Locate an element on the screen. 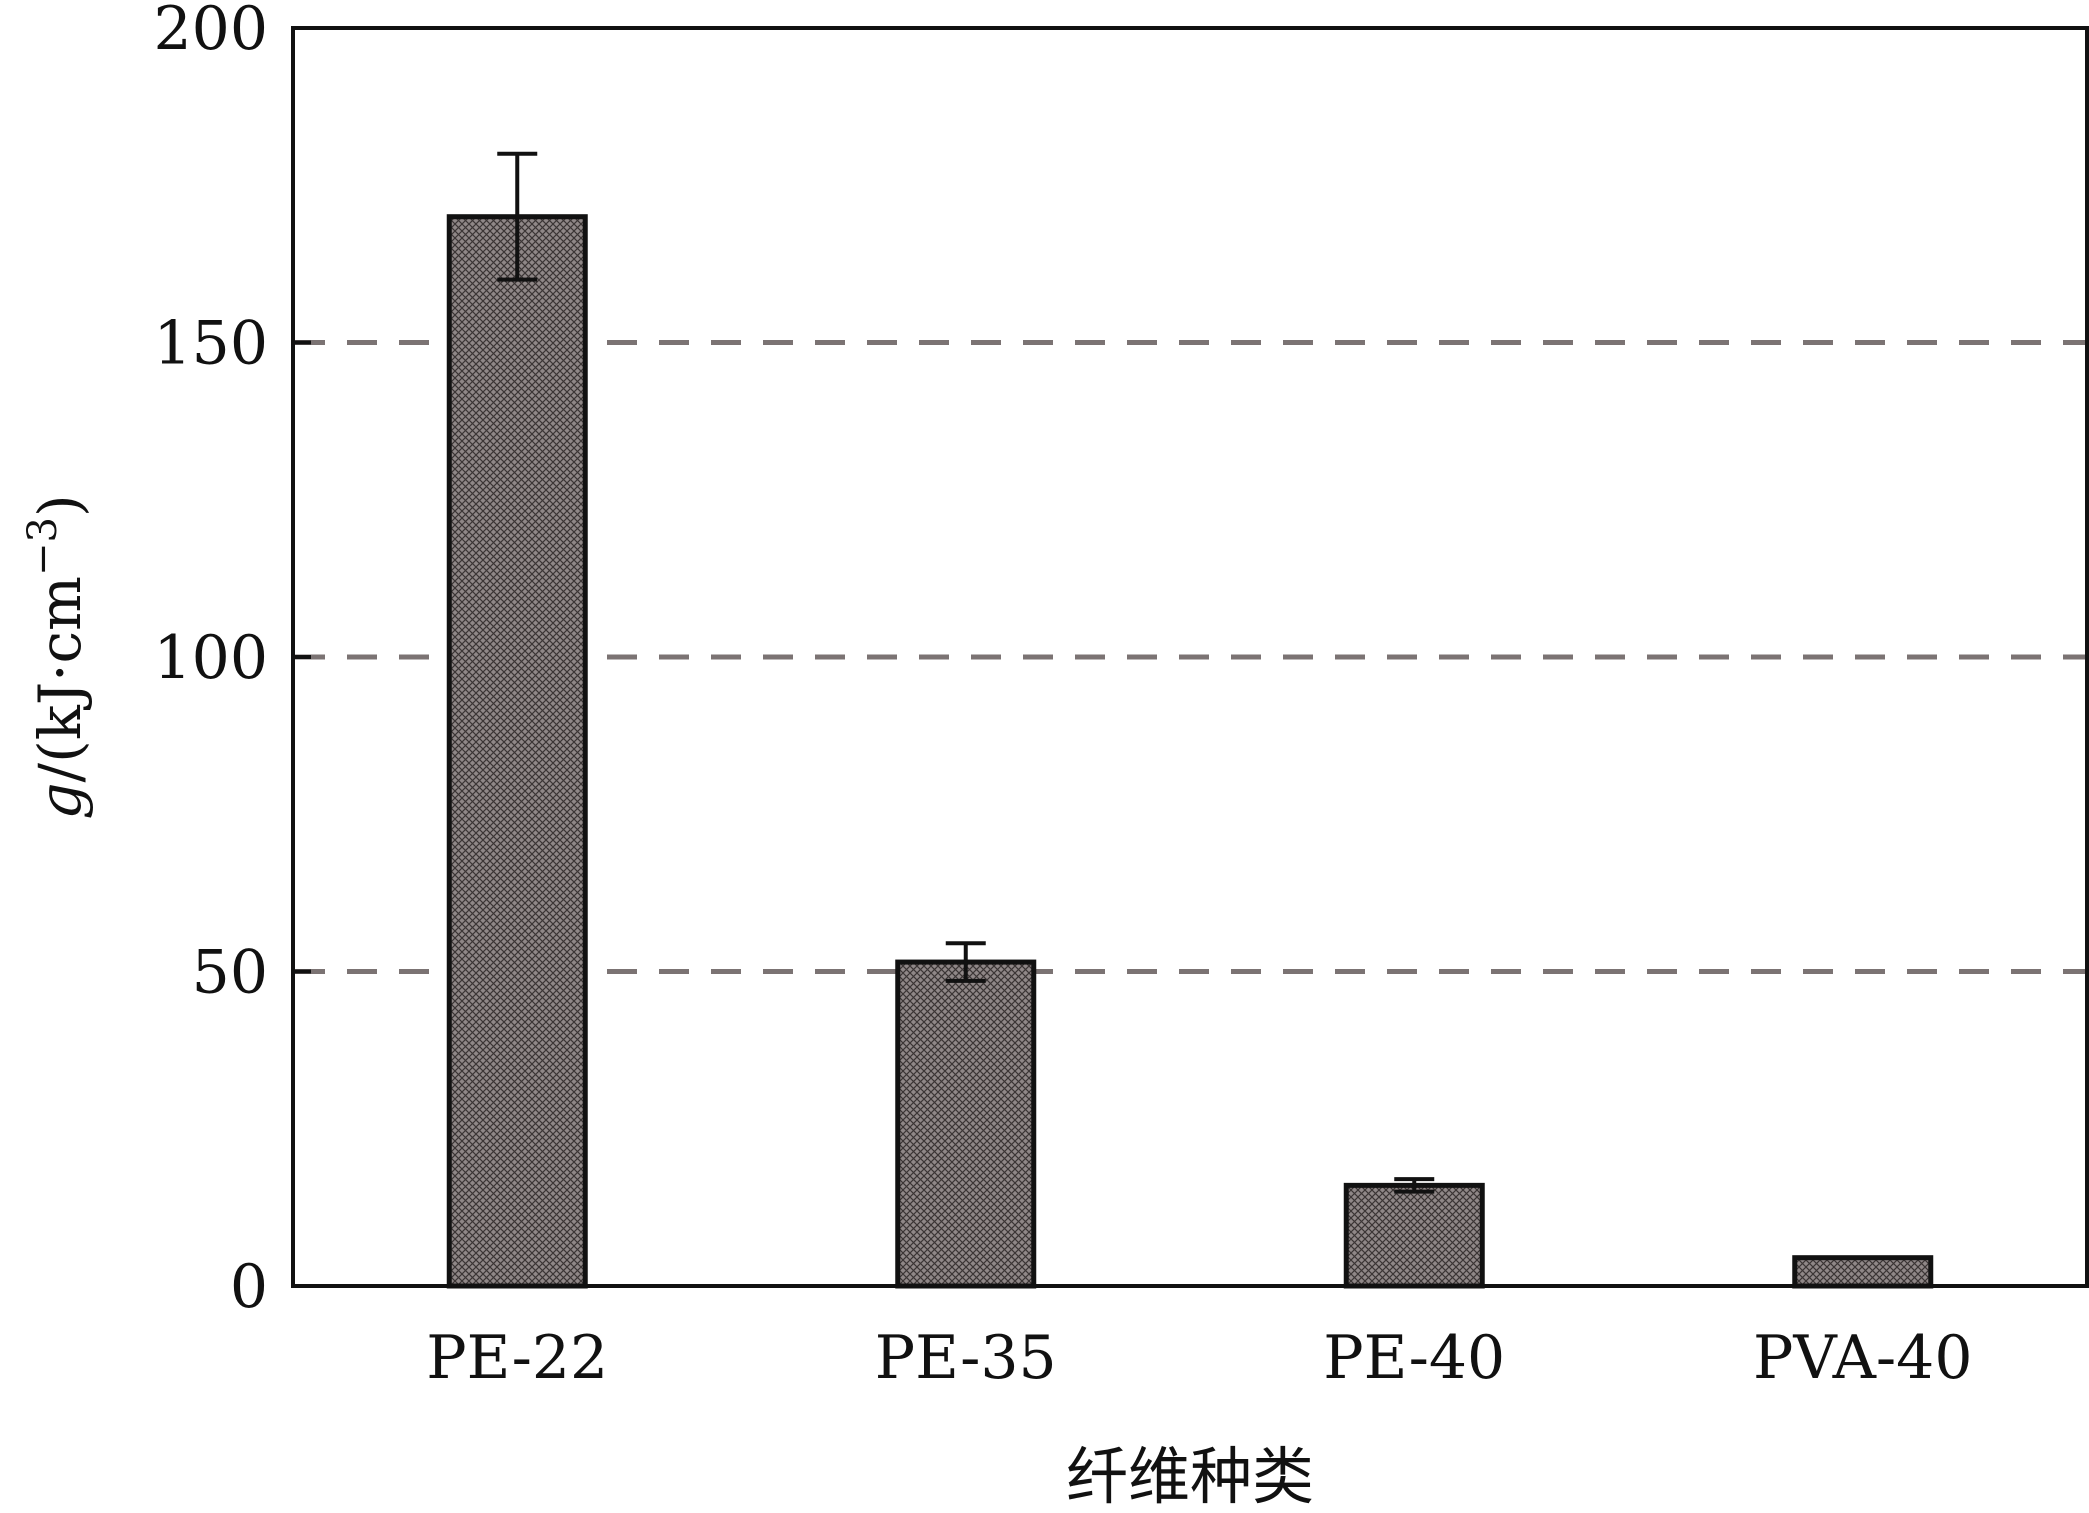  x-tick-label-PE-22: PE-22 is located at coordinates (517, 1358).